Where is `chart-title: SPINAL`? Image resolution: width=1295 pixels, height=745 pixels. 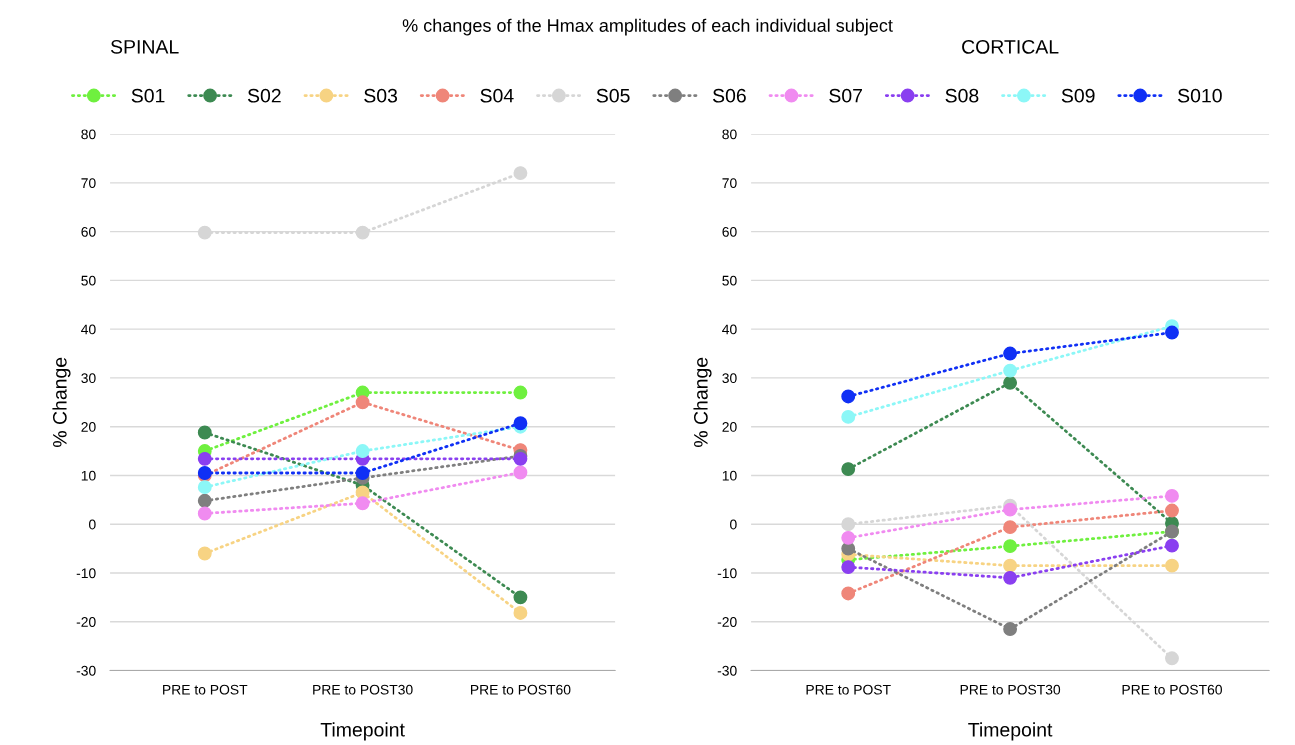
chart-title: SPINAL is located at coordinates (144, 46).